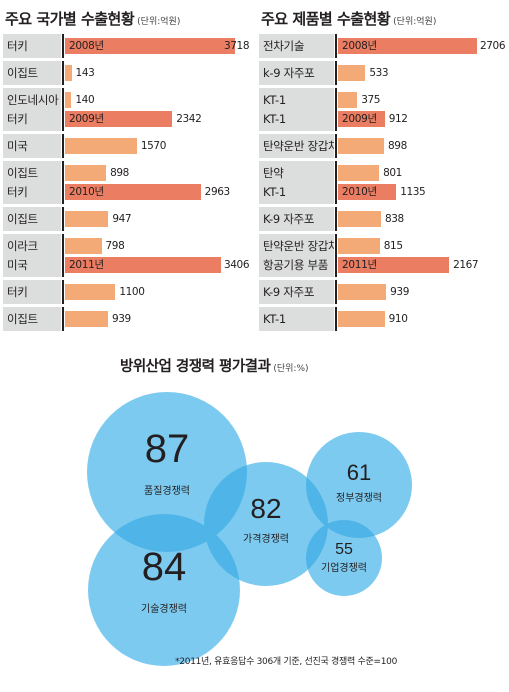  Describe the element at coordinates (266, 538) in the screenshot. I see `bubble-label: 가격경쟁력` at that location.